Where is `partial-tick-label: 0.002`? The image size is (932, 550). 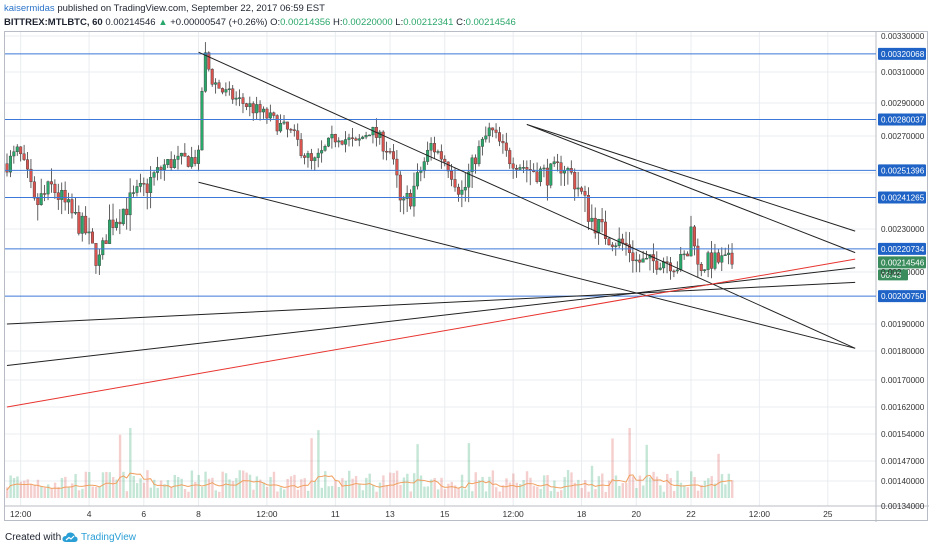 partial-tick-label: 0.002 is located at coordinates (891, 272).